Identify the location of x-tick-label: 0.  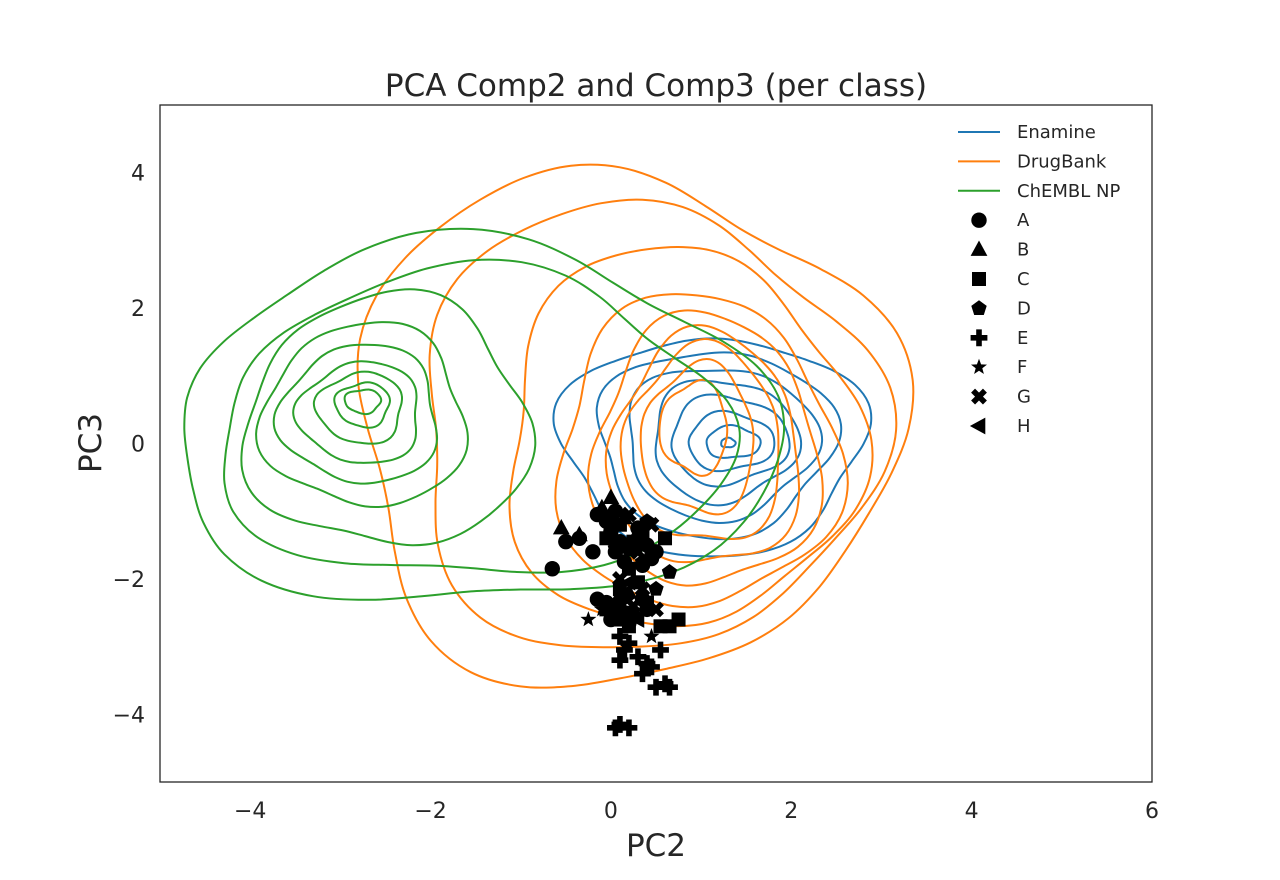
(611, 811).